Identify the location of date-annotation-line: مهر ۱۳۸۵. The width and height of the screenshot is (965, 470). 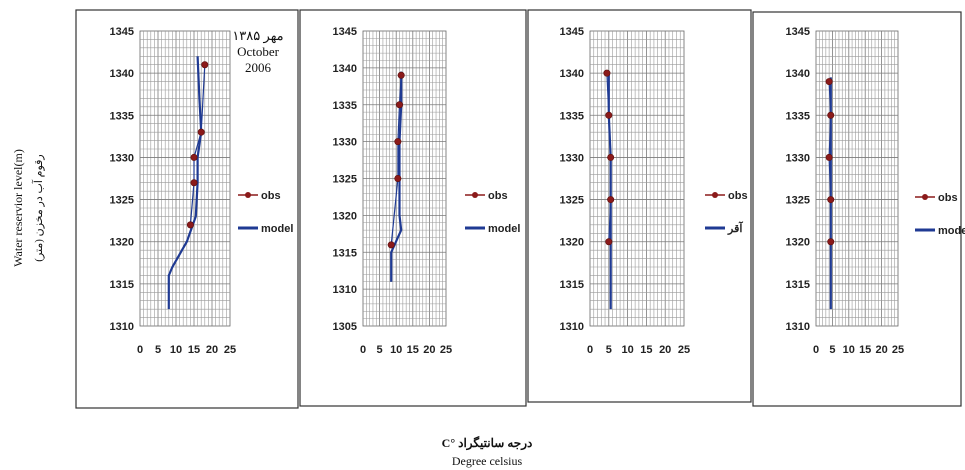
(257, 36).